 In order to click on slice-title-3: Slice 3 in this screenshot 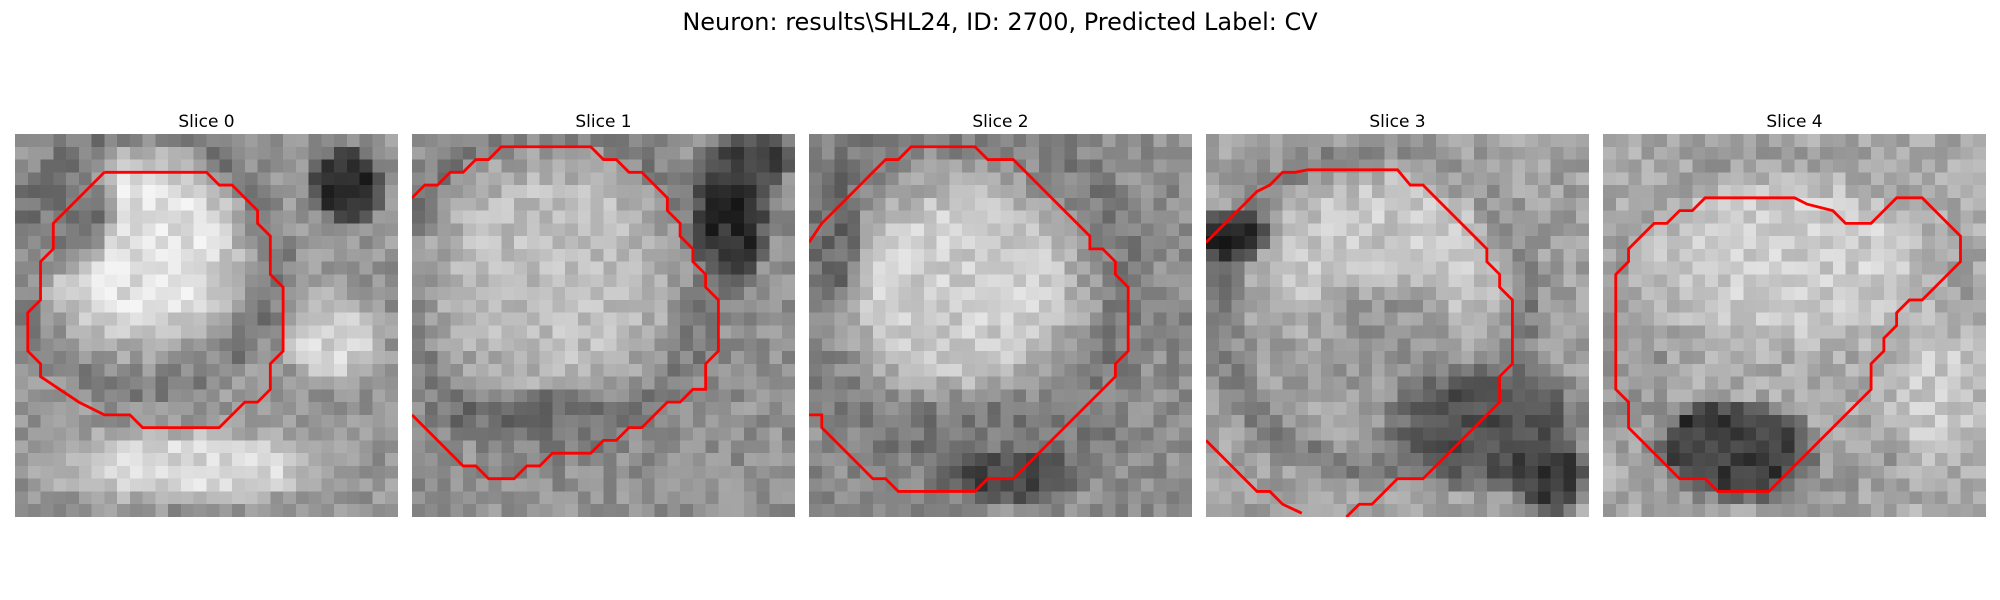, I will do `click(1397, 122)`.